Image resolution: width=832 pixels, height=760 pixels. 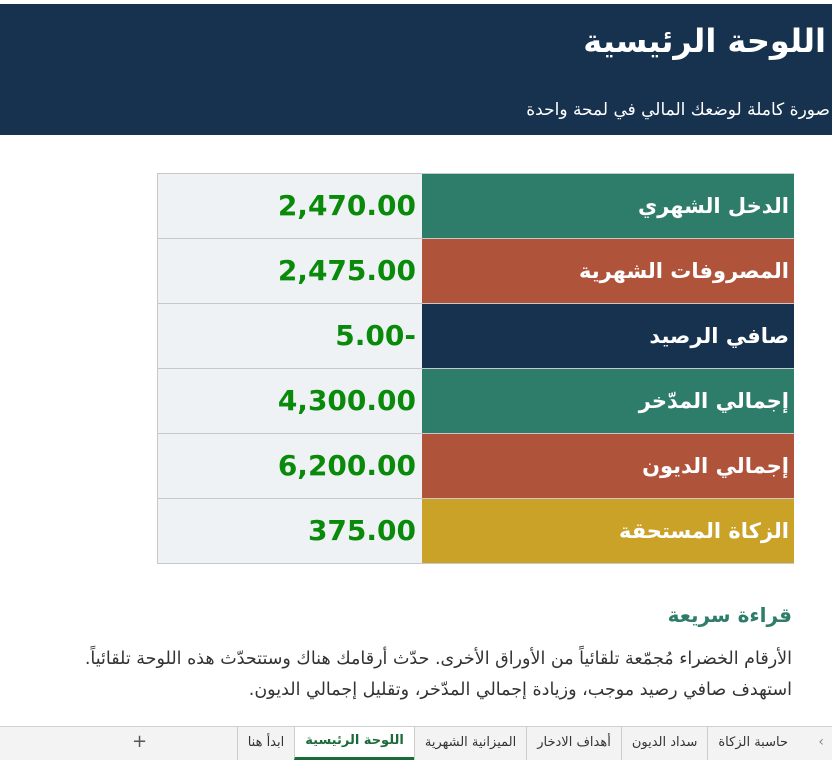 I want to click on quick-read-title: قراءة سريعة, so click(x=729, y=615).